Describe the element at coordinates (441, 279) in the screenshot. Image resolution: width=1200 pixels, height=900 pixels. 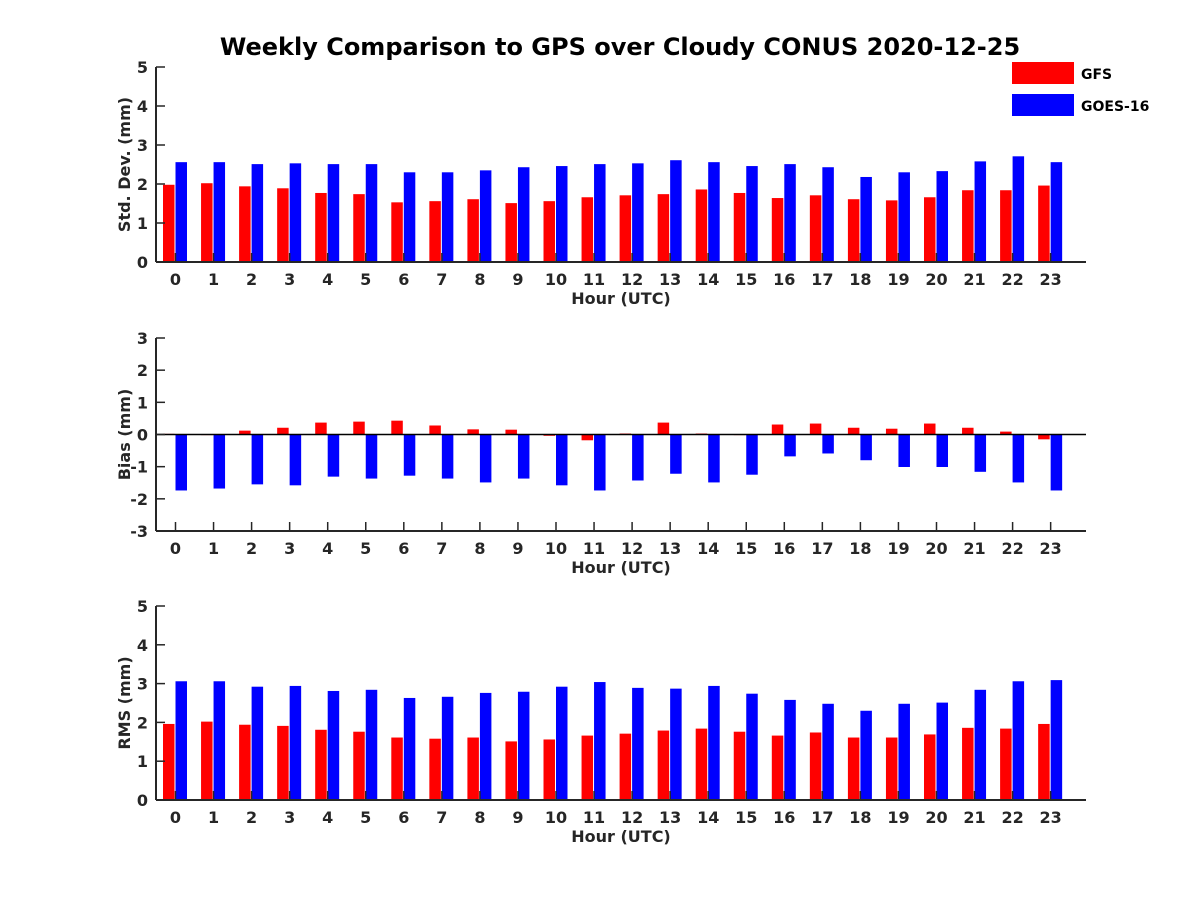
I see `x-tick-label: 7` at that location.